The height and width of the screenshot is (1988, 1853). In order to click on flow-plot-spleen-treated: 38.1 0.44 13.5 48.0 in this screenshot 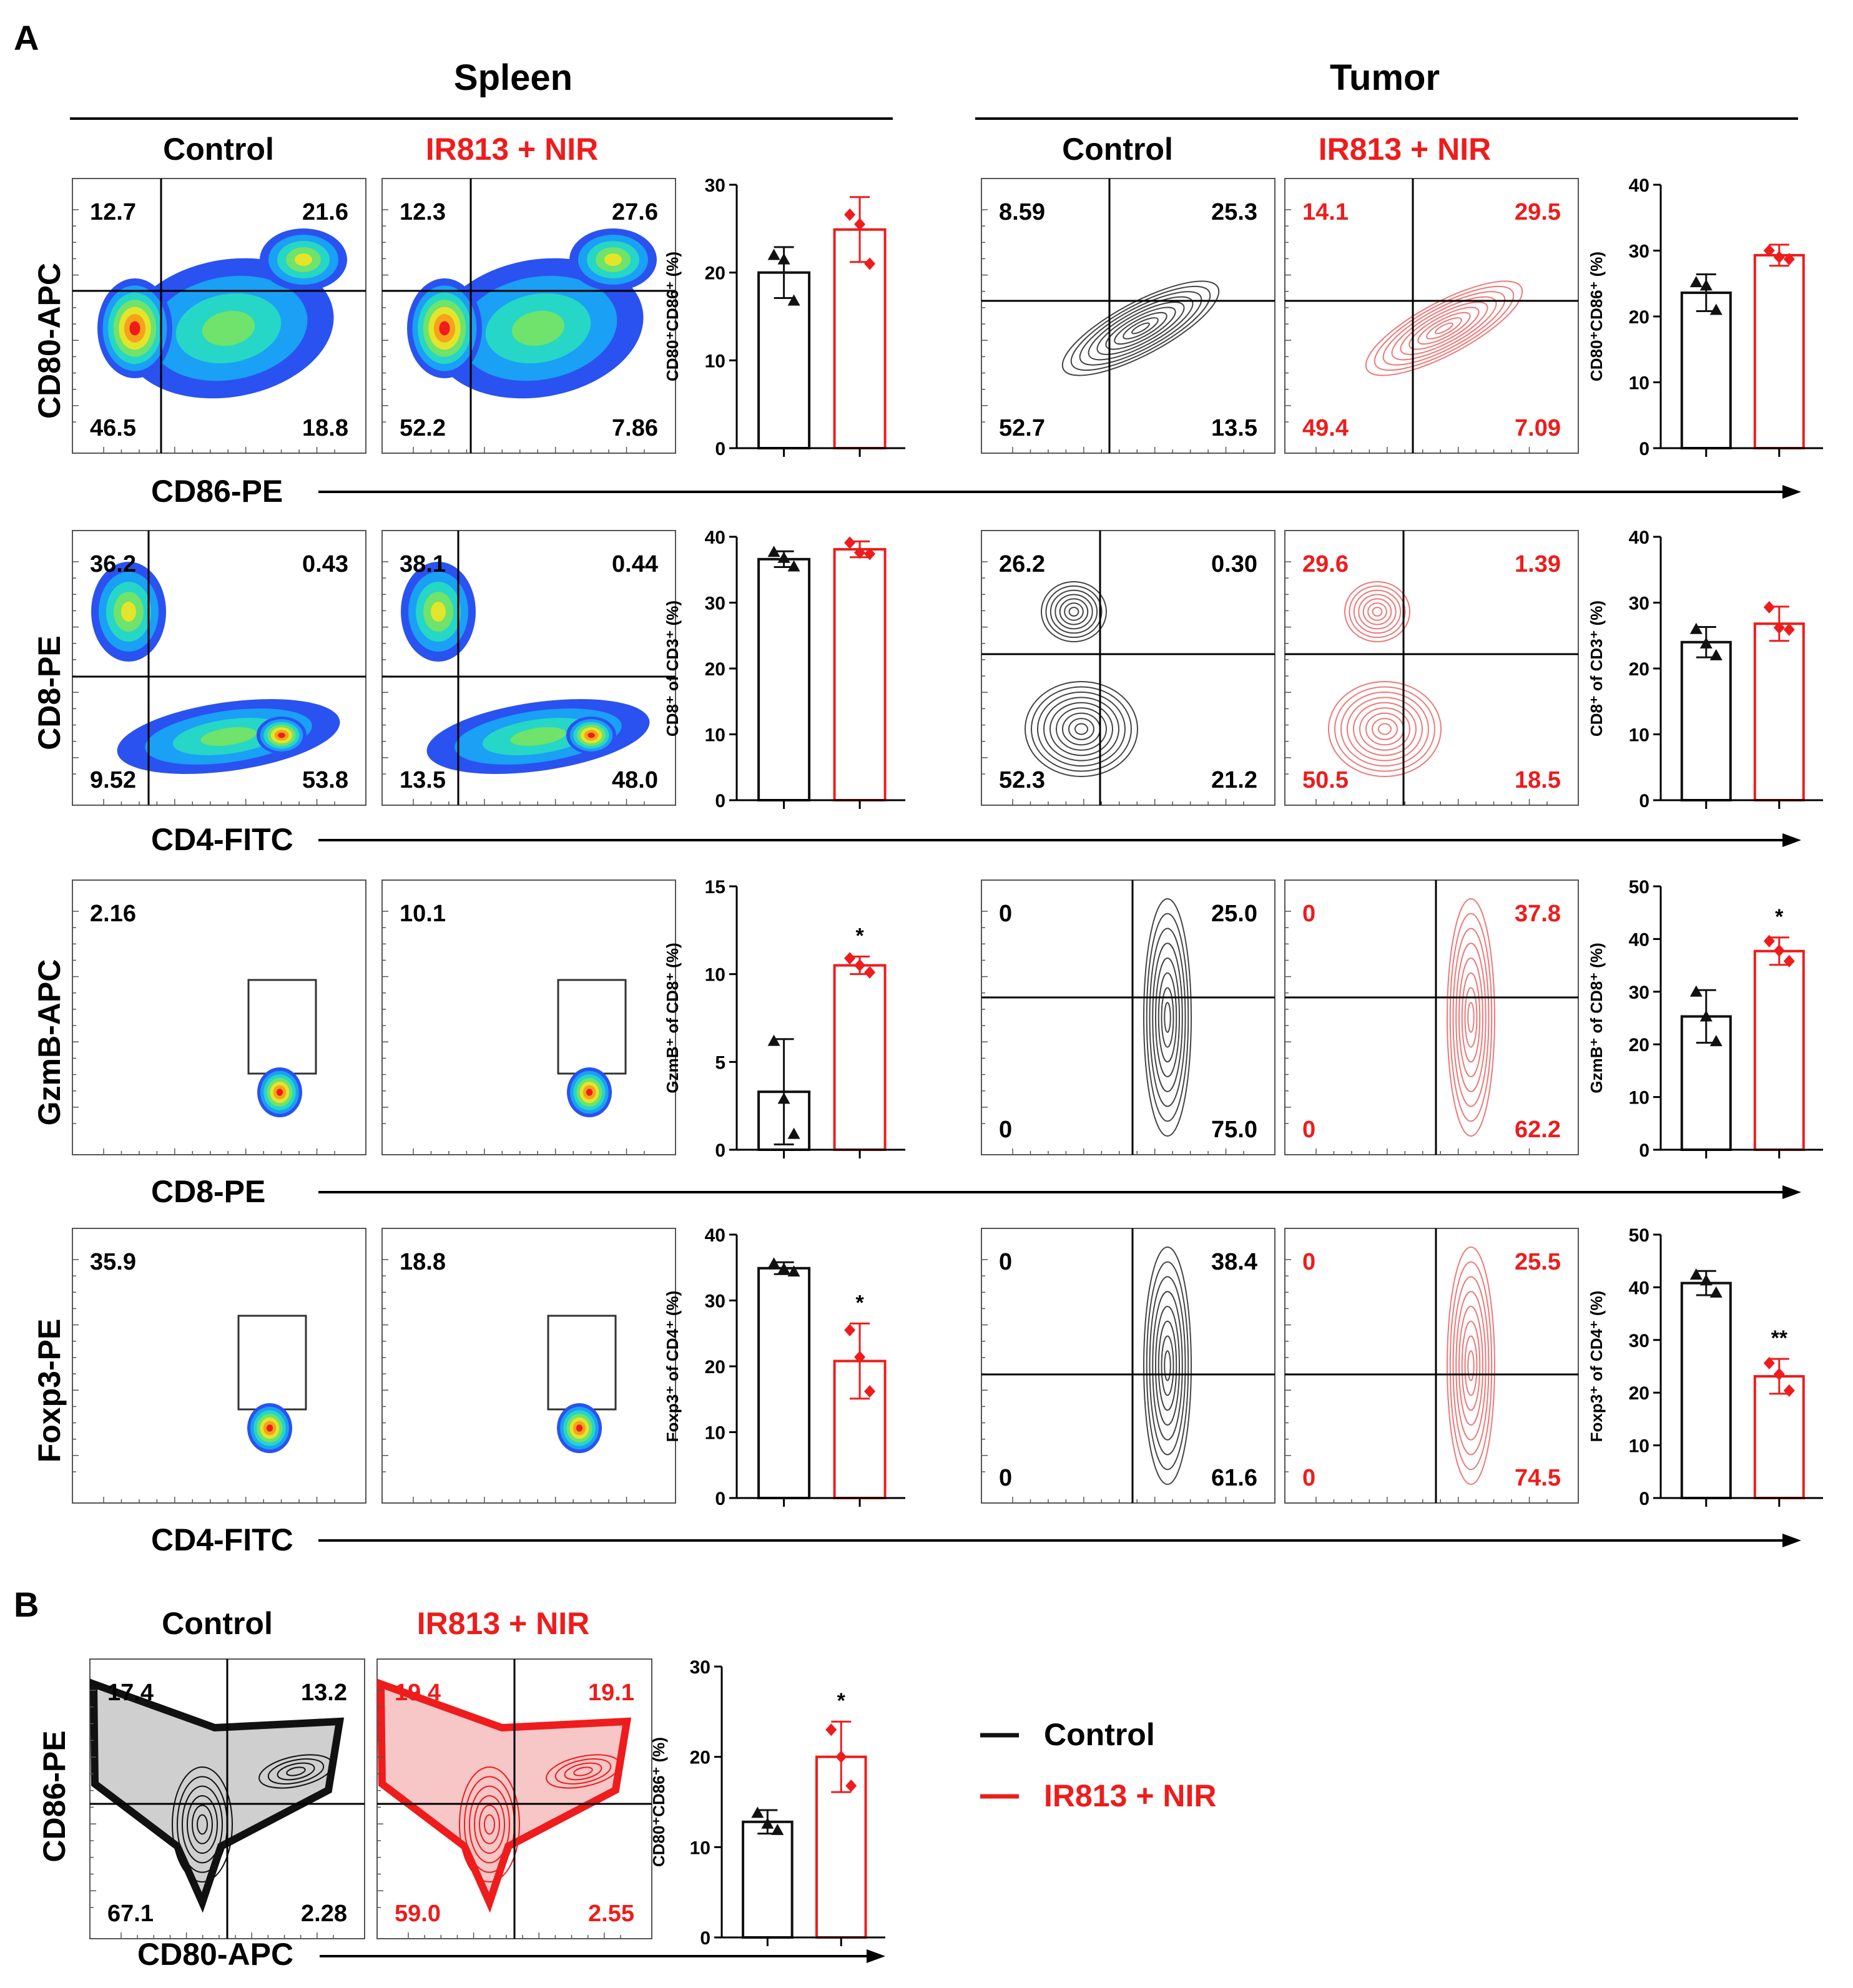, I will do `click(528, 668)`.